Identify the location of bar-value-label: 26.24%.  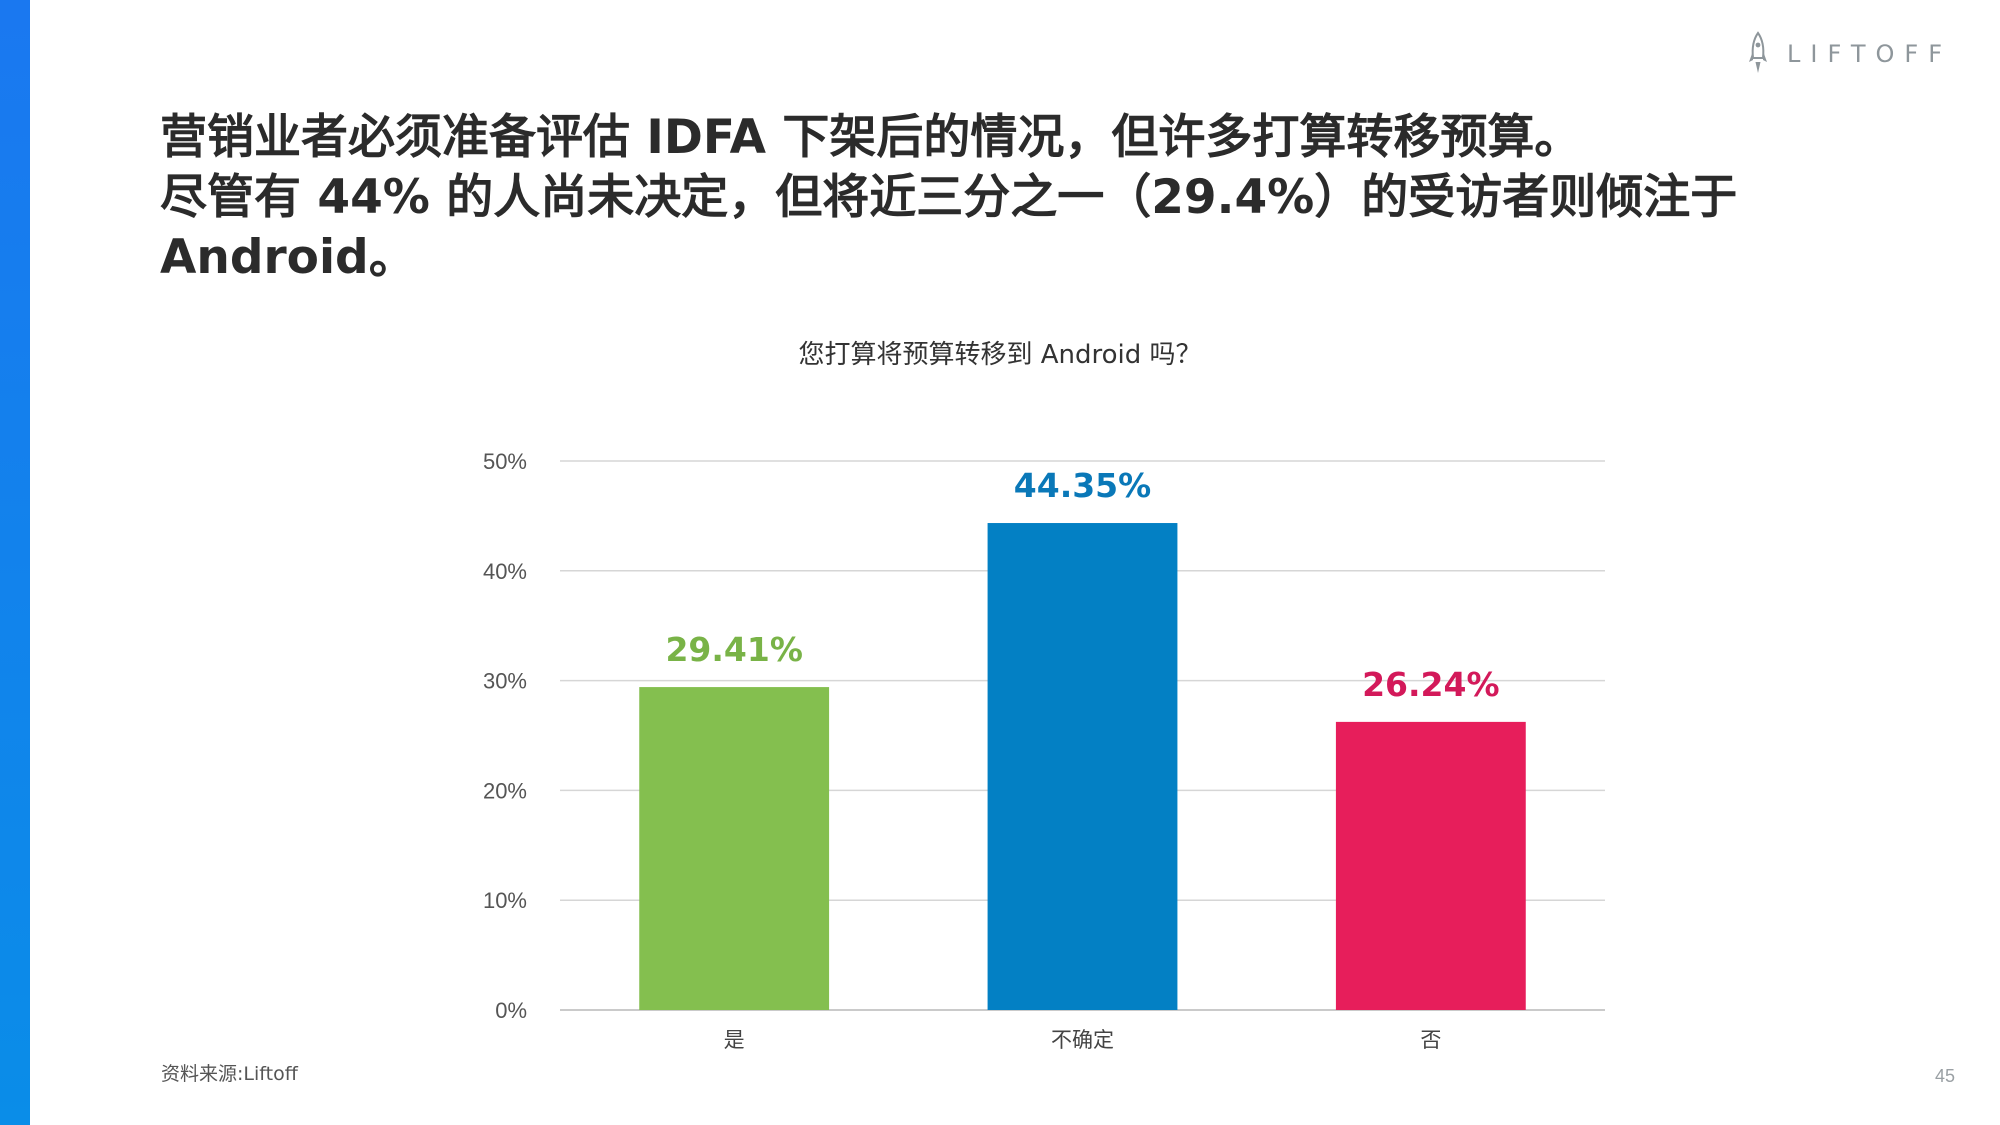
(1430, 684).